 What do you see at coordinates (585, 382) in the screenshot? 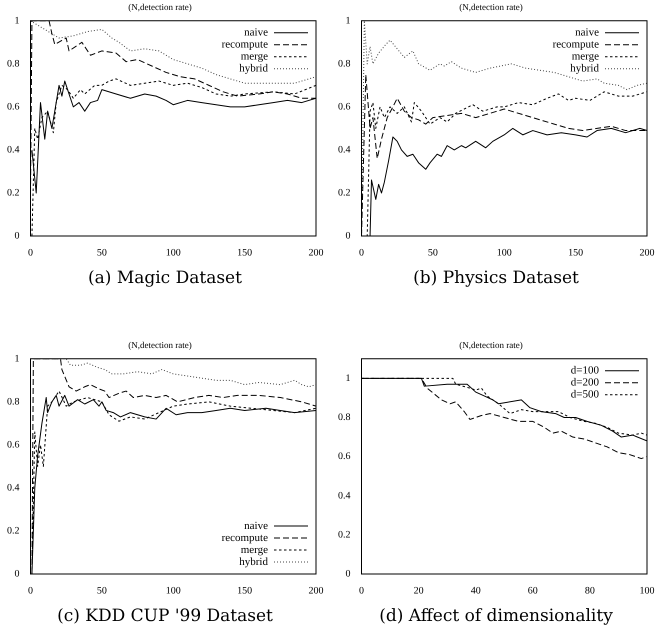
I see `legend-label: d=200` at bounding box center [585, 382].